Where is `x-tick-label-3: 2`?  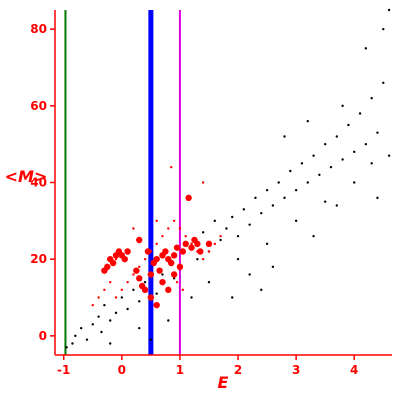 x-tick-label-3: 2 is located at coordinates (238, 370).